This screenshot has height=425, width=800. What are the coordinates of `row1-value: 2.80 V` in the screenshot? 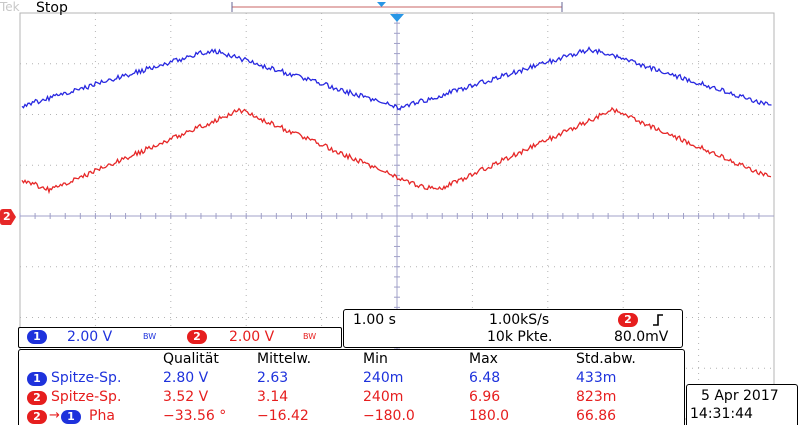 It's located at (186, 378).